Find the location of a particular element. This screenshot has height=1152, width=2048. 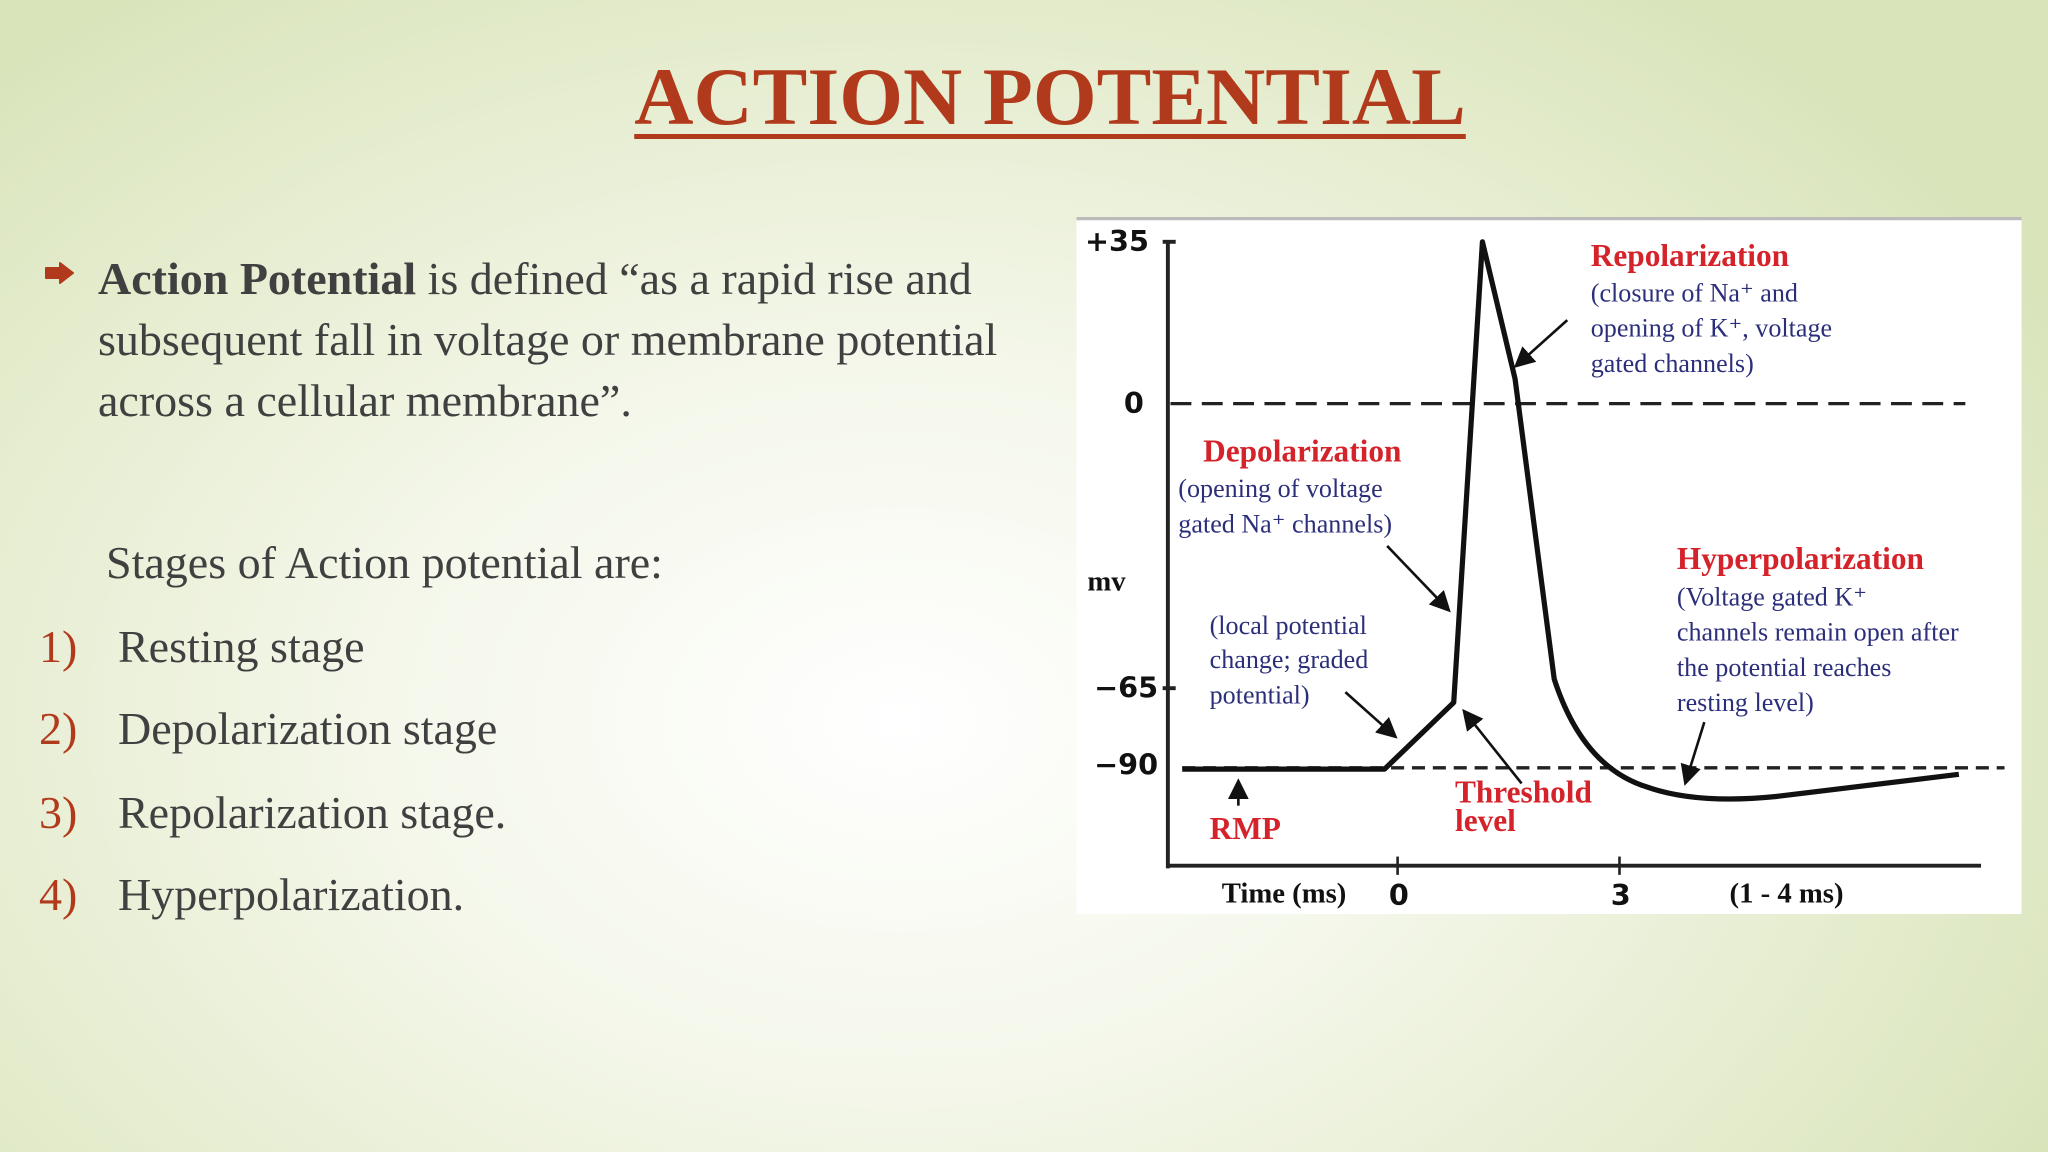

y-tick-label: −90 is located at coordinates (1126, 765).